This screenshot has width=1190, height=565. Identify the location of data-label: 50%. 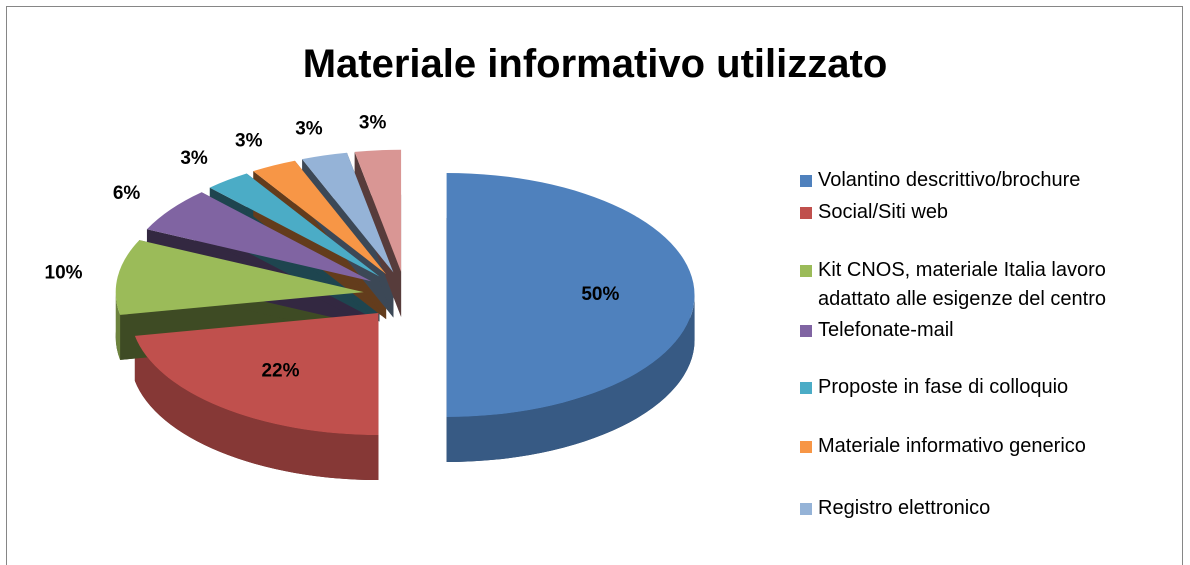
(600, 294).